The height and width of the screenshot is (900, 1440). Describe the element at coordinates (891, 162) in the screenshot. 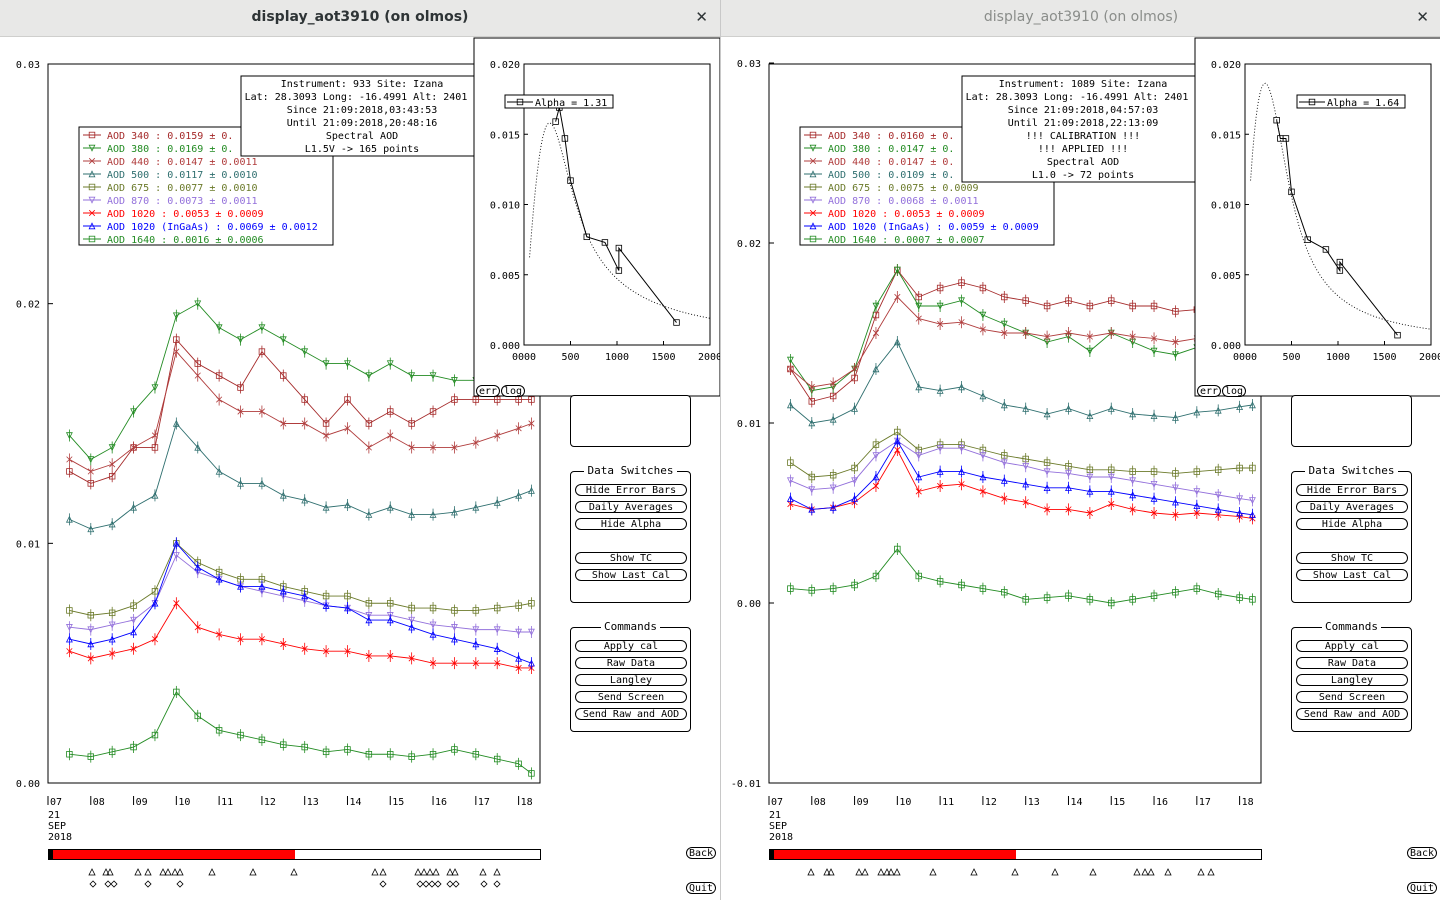

I see `legend-entry: AOD 440 : 0.0147 ± 0.` at that location.